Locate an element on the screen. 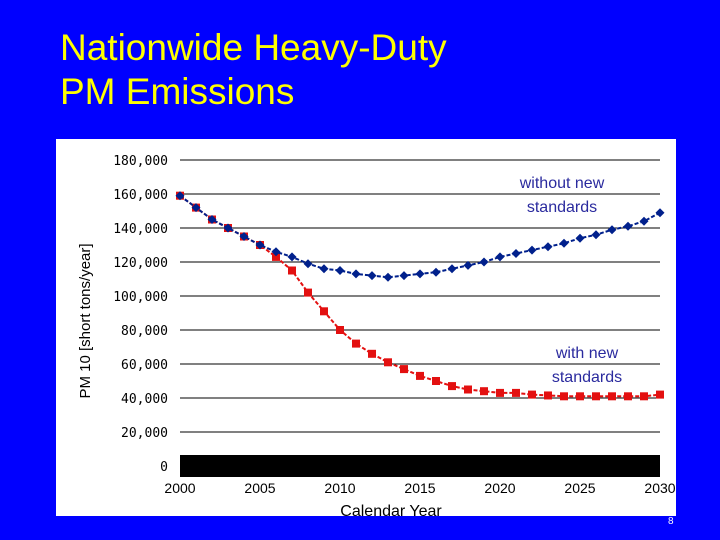 This screenshot has width=720, height=540. y-tick-label: 100,000 is located at coordinates (140, 297).